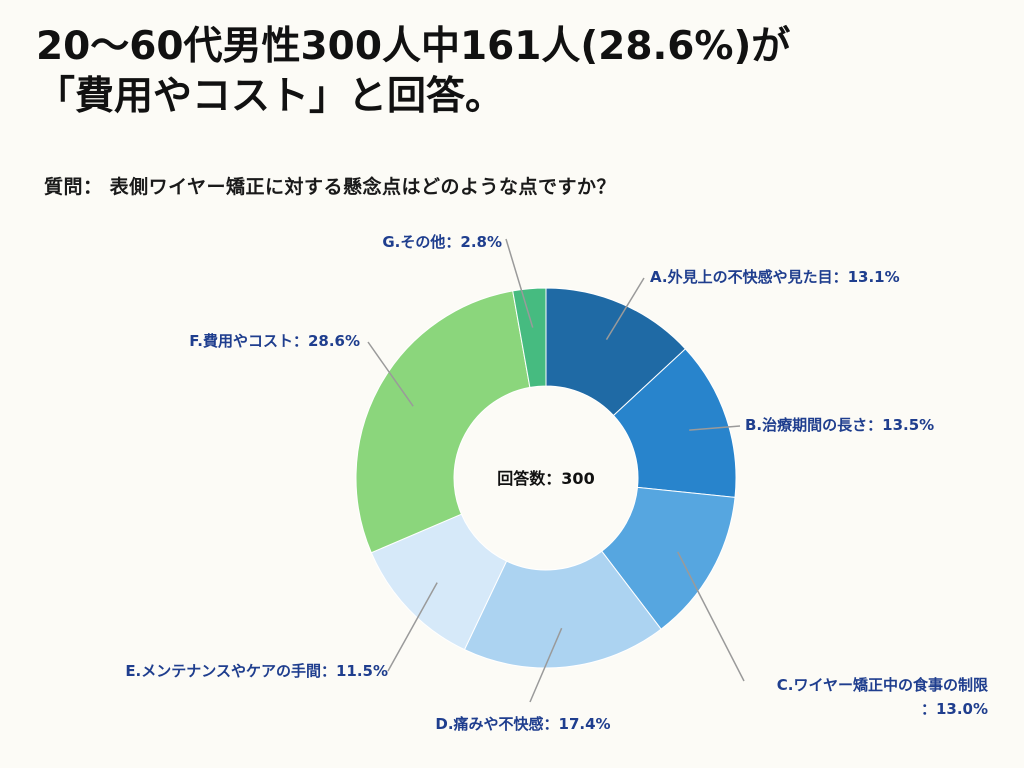 Image resolution: width=1024 pixels, height=768 pixels. I want to click on leader-line-g, so click(519, 283).